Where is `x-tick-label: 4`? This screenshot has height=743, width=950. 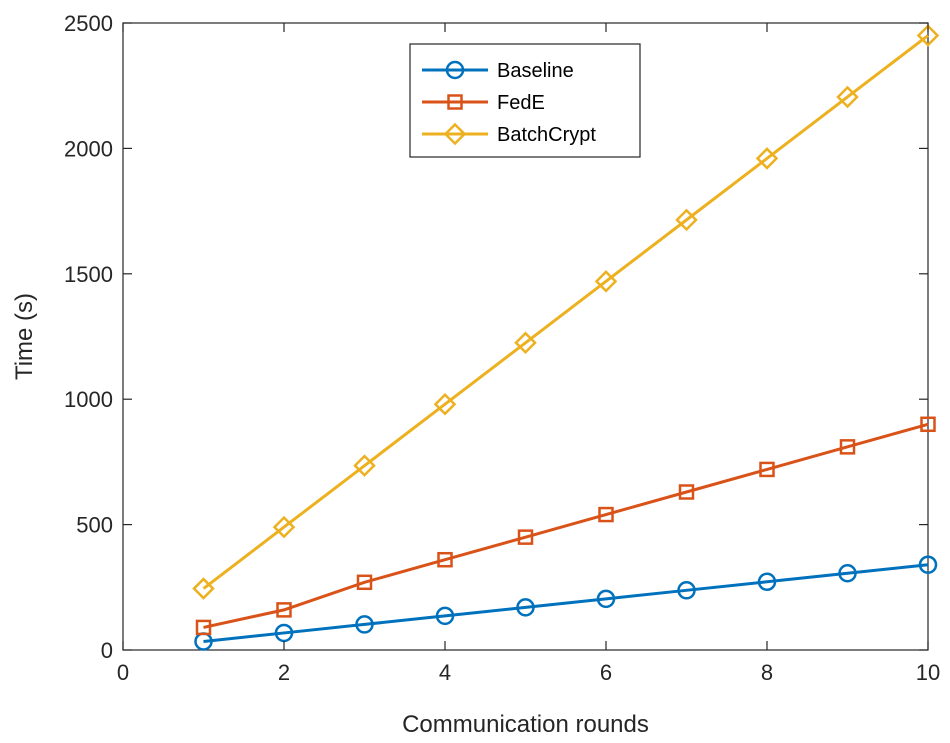 x-tick-label: 4 is located at coordinates (445, 672).